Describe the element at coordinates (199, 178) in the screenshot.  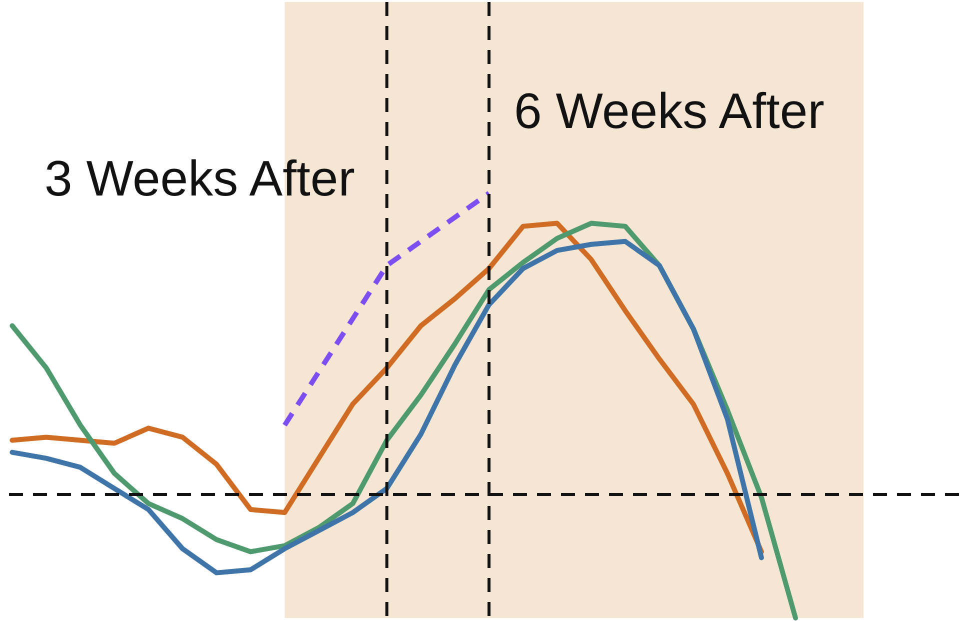
I see `annotation: 3 Weeks After` at that location.